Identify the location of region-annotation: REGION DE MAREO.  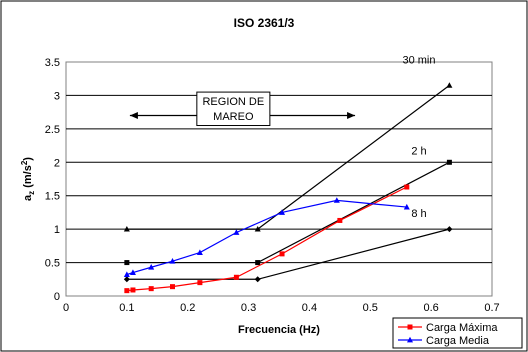
(242, 109).